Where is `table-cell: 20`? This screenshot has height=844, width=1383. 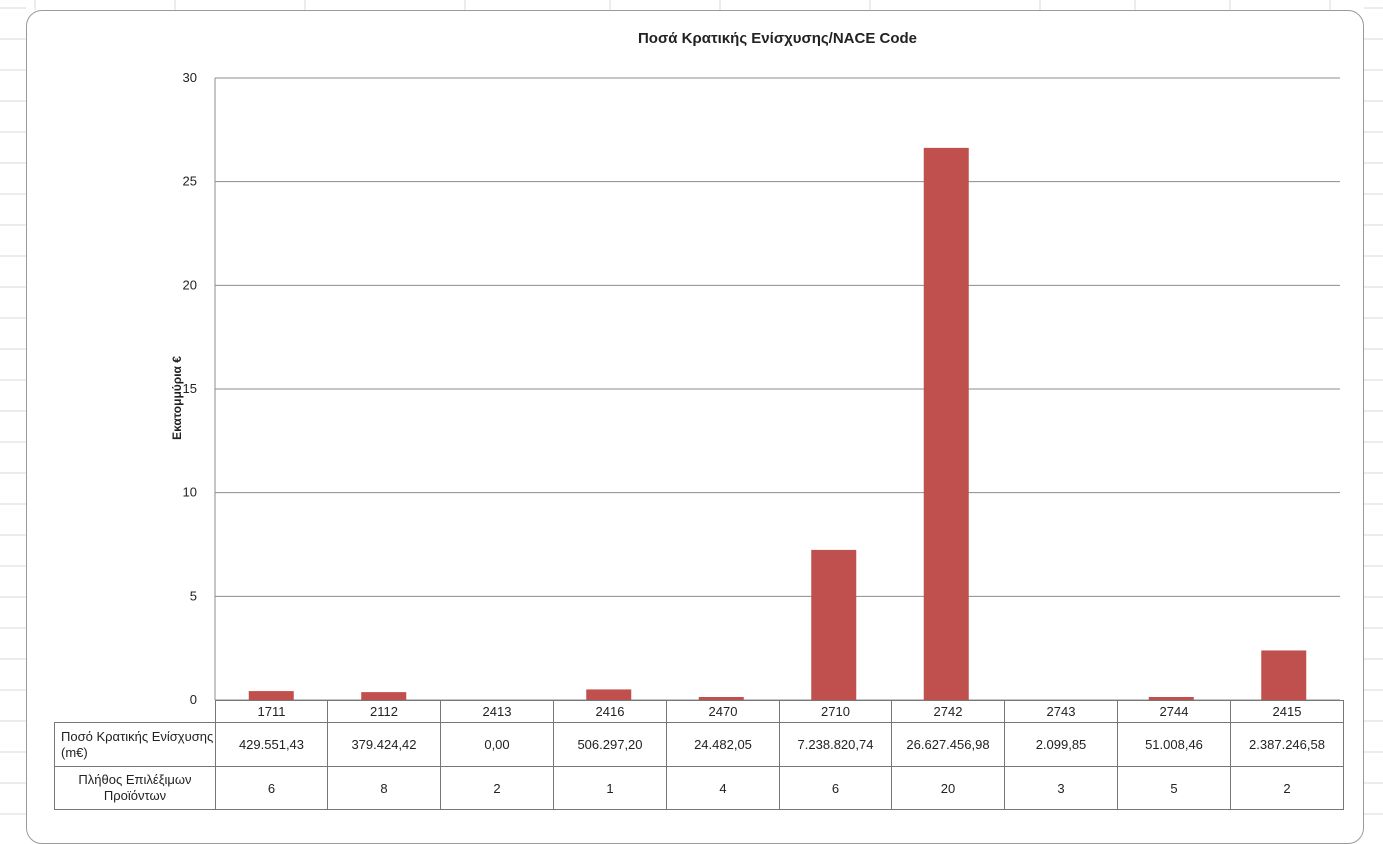
table-cell: 20 is located at coordinates (948, 788).